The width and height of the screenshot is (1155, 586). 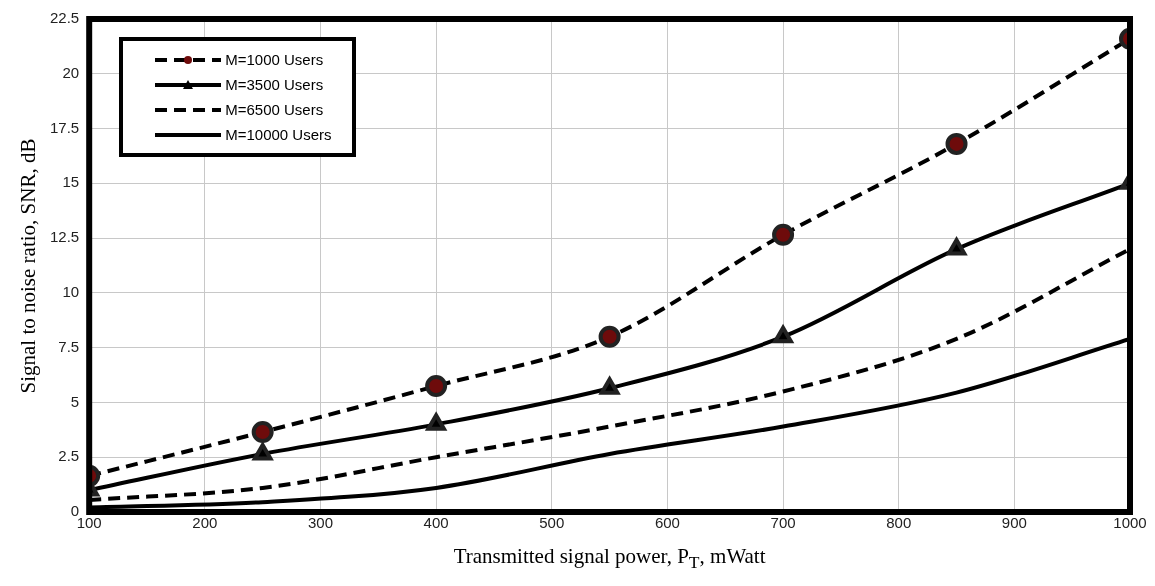 I want to click on y-tick-label: 15, so click(x=71, y=182).